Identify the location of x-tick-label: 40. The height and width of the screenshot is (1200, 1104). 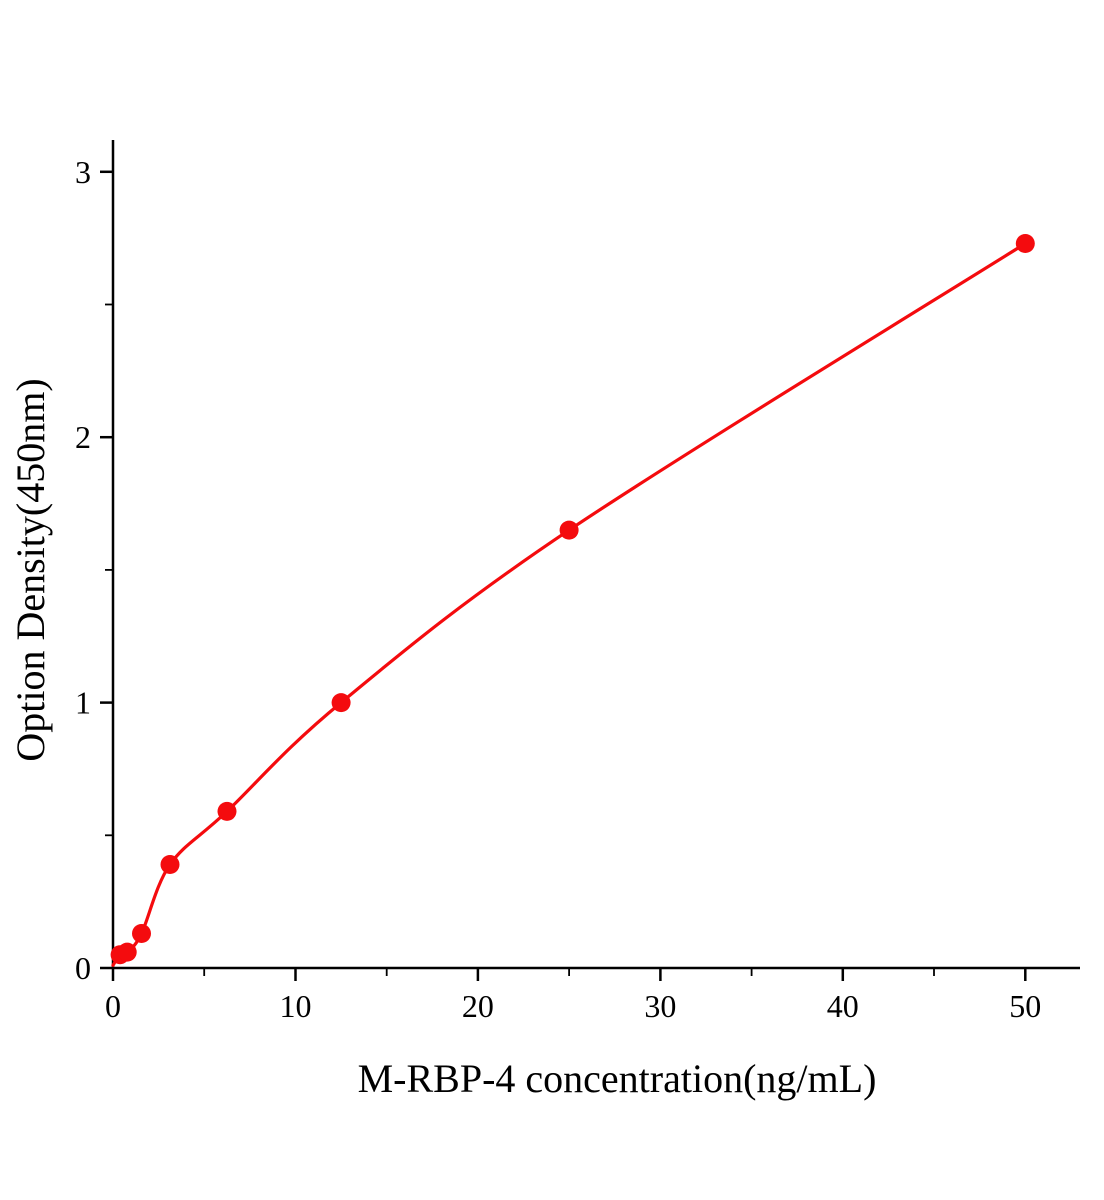
(843, 1006).